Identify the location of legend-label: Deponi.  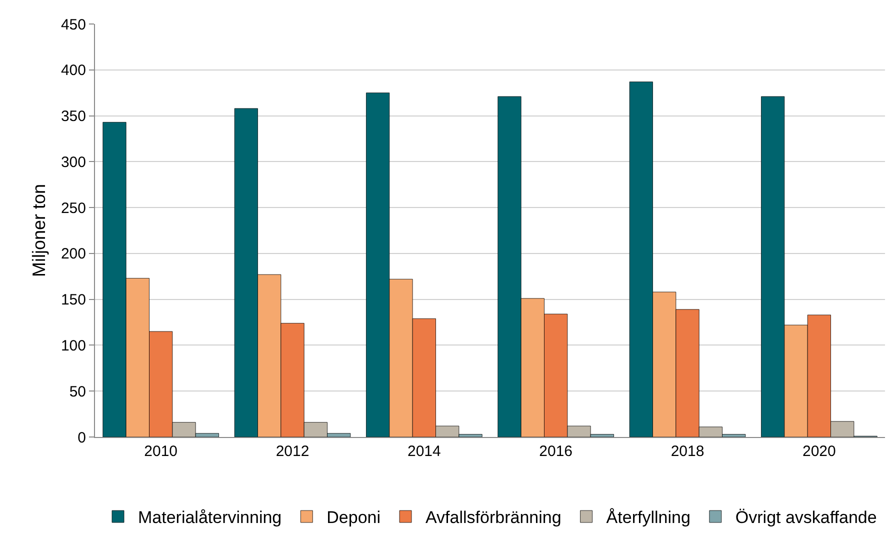
(353, 518).